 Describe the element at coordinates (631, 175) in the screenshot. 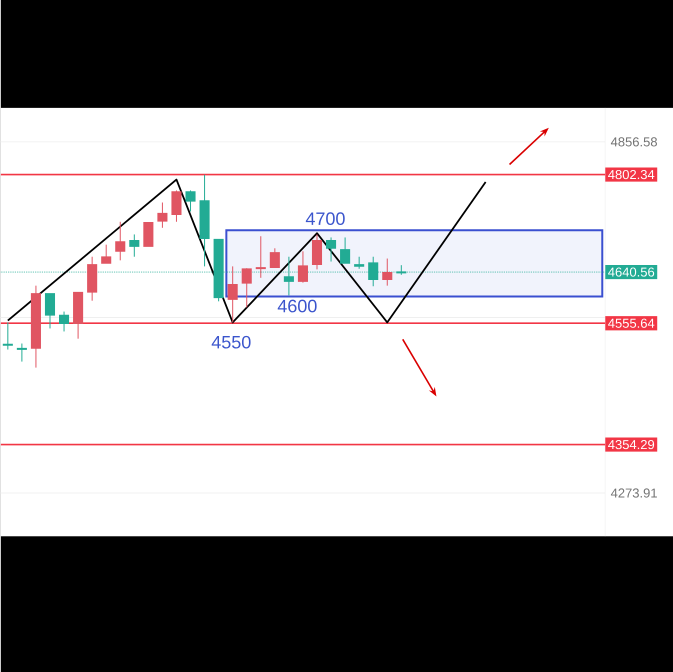

I see `ref-line-label: 4802.34` at that location.